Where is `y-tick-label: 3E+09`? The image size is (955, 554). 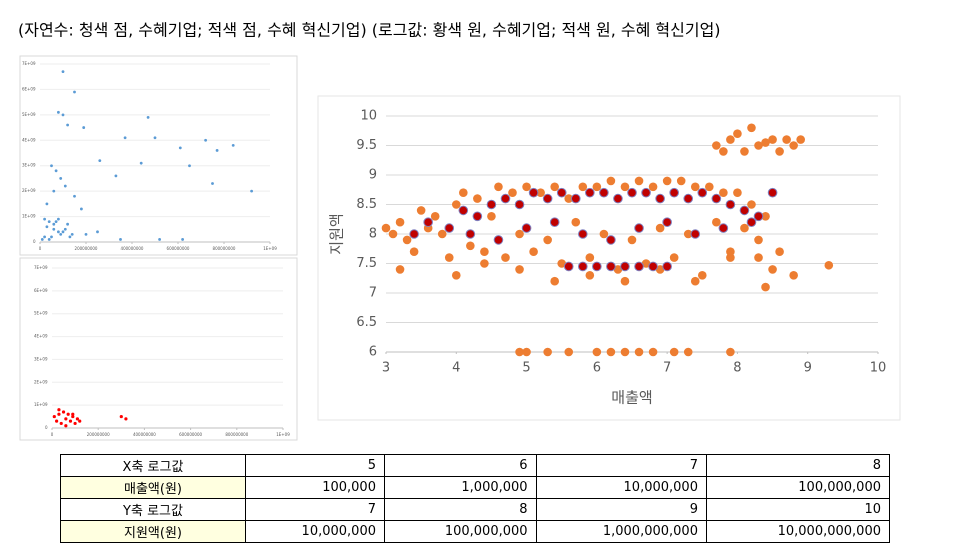
y-tick-label: 3E+09 is located at coordinates (29, 165).